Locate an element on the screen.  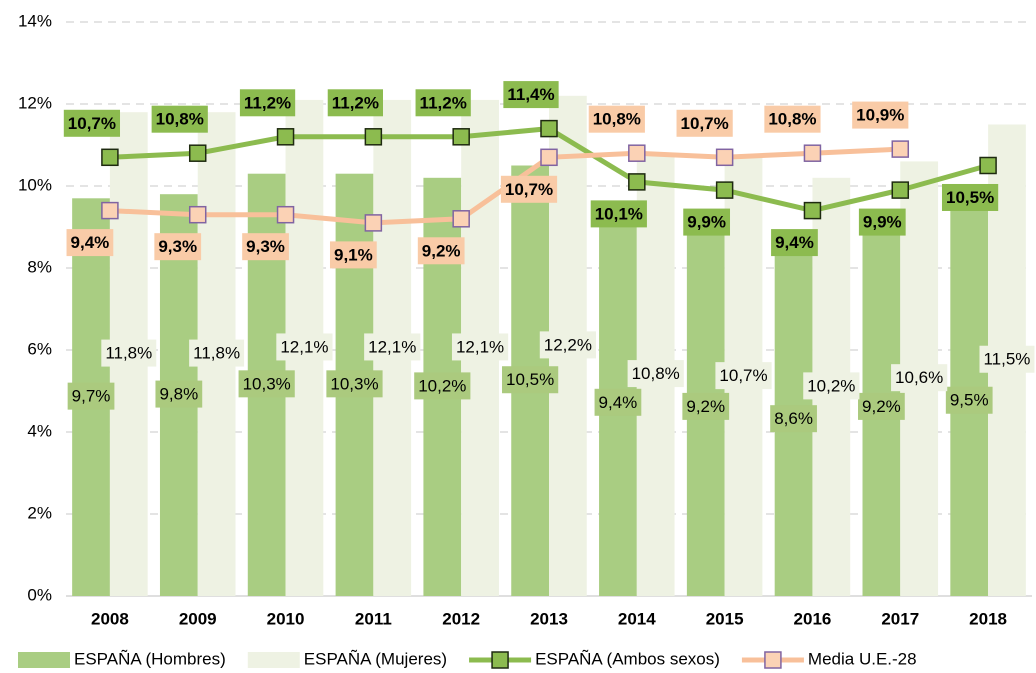
y-tick-label: 6% is located at coordinates (39, 348).